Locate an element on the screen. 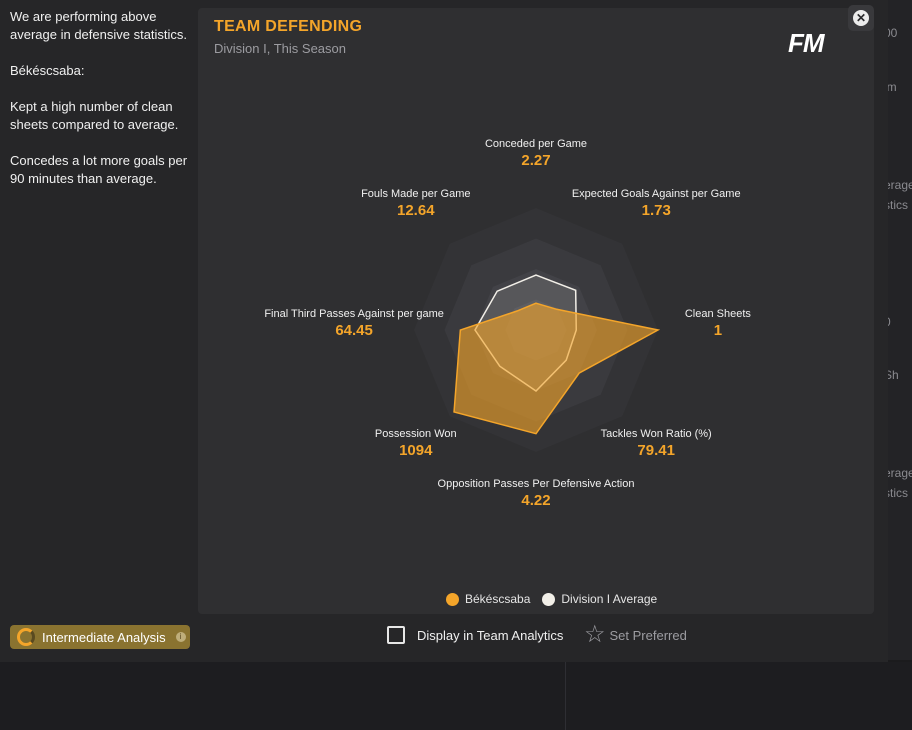 The height and width of the screenshot is (730, 912). axis-label: Fouls Made per Game 12.64 is located at coordinates (415, 203).